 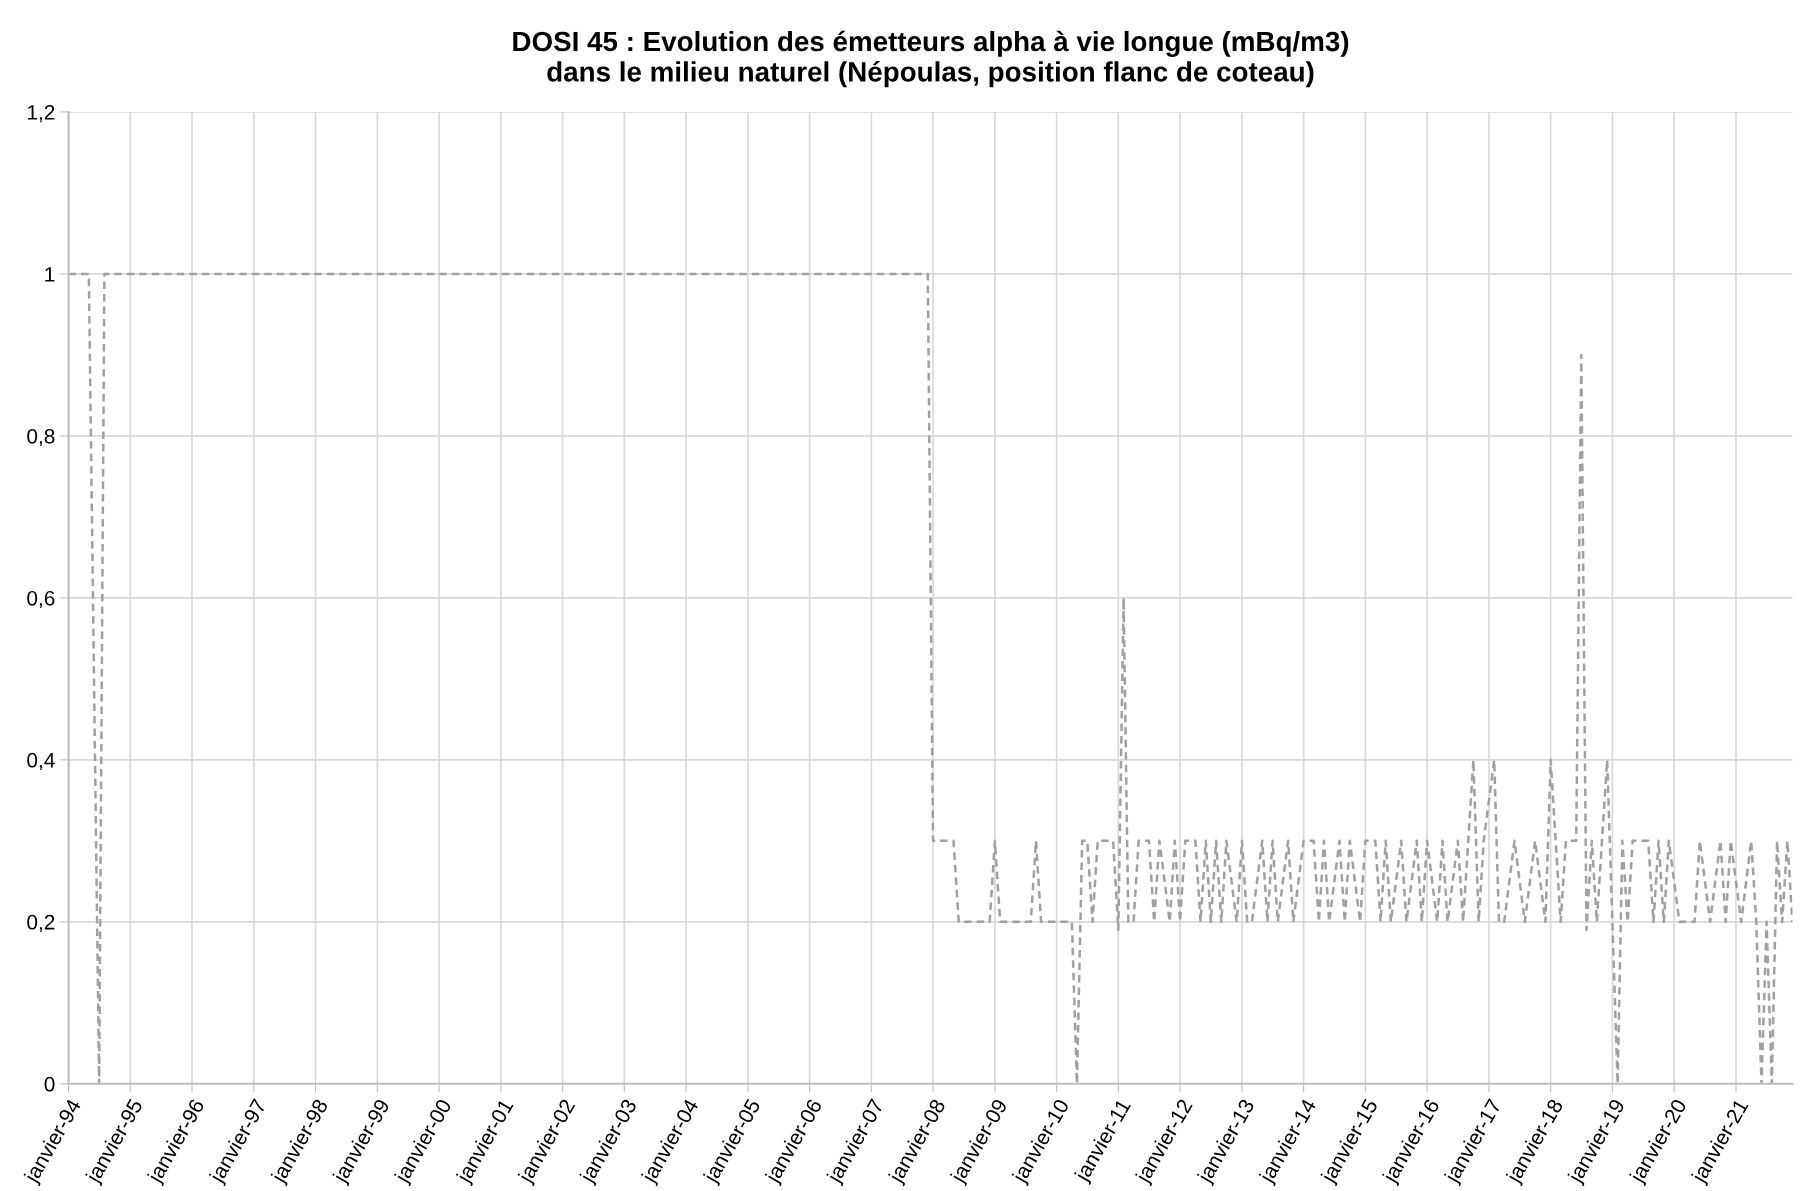 I want to click on y-tick-label: 0,4, so click(x=41, y=761).